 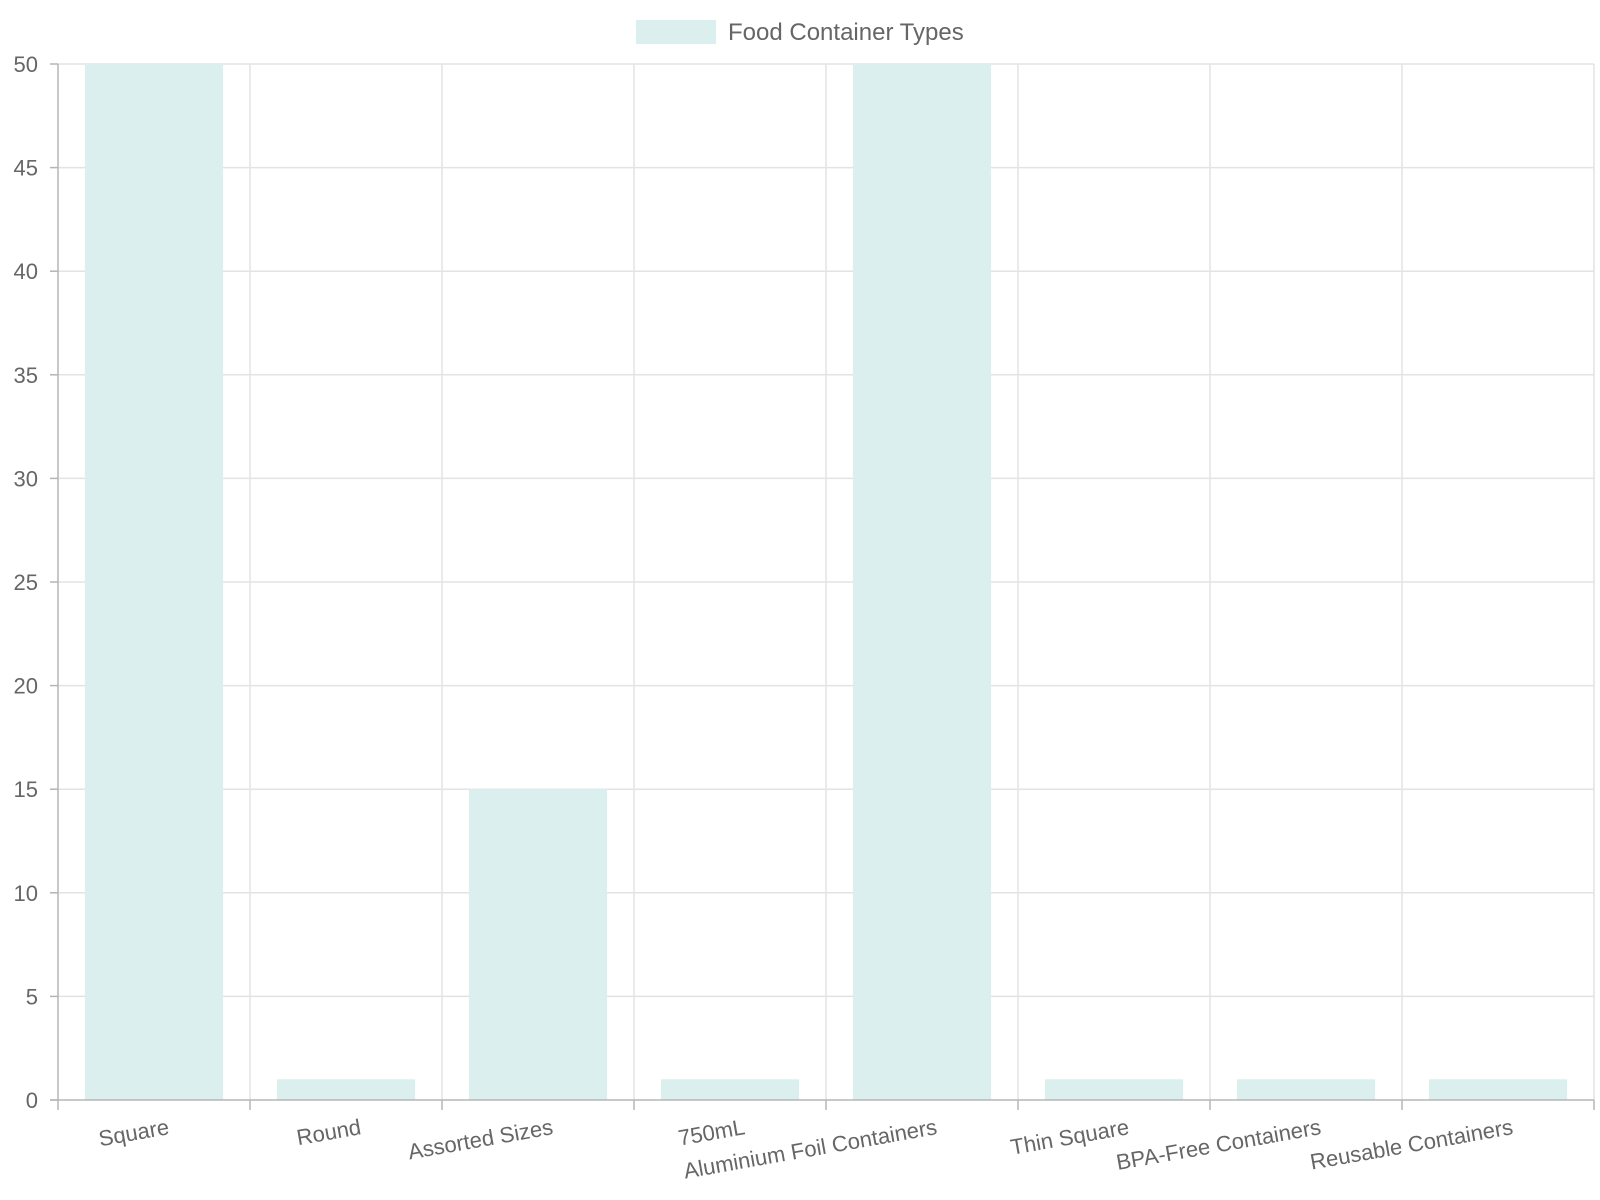 I want to click on x-tick-label: Round, so click(x=329, y=1132).